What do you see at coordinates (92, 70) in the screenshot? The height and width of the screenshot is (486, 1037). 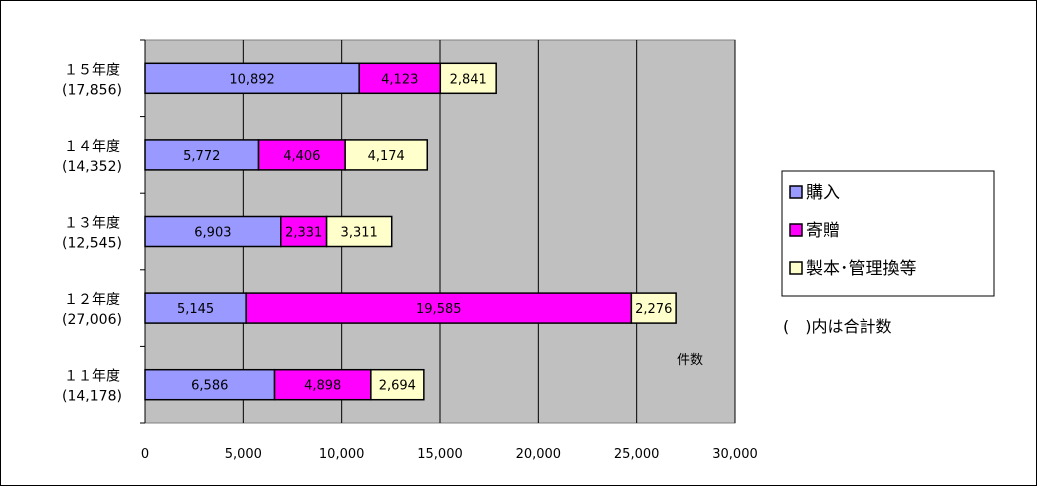 I see `category-label: １５年度` at bounding box center [92, 70].